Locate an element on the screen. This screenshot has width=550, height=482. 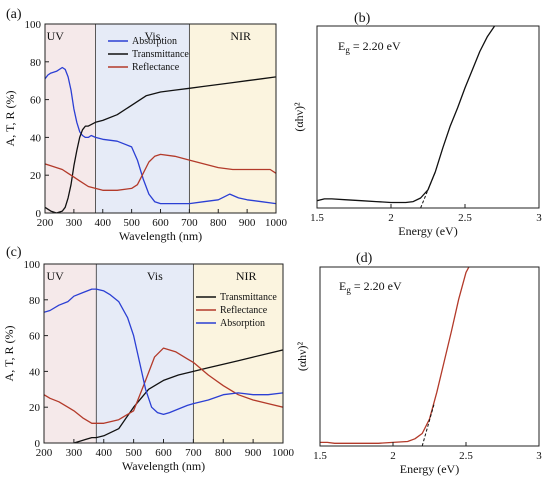
legend: Absorption Transmittance Reflectance is located at coordinates (148, 54).